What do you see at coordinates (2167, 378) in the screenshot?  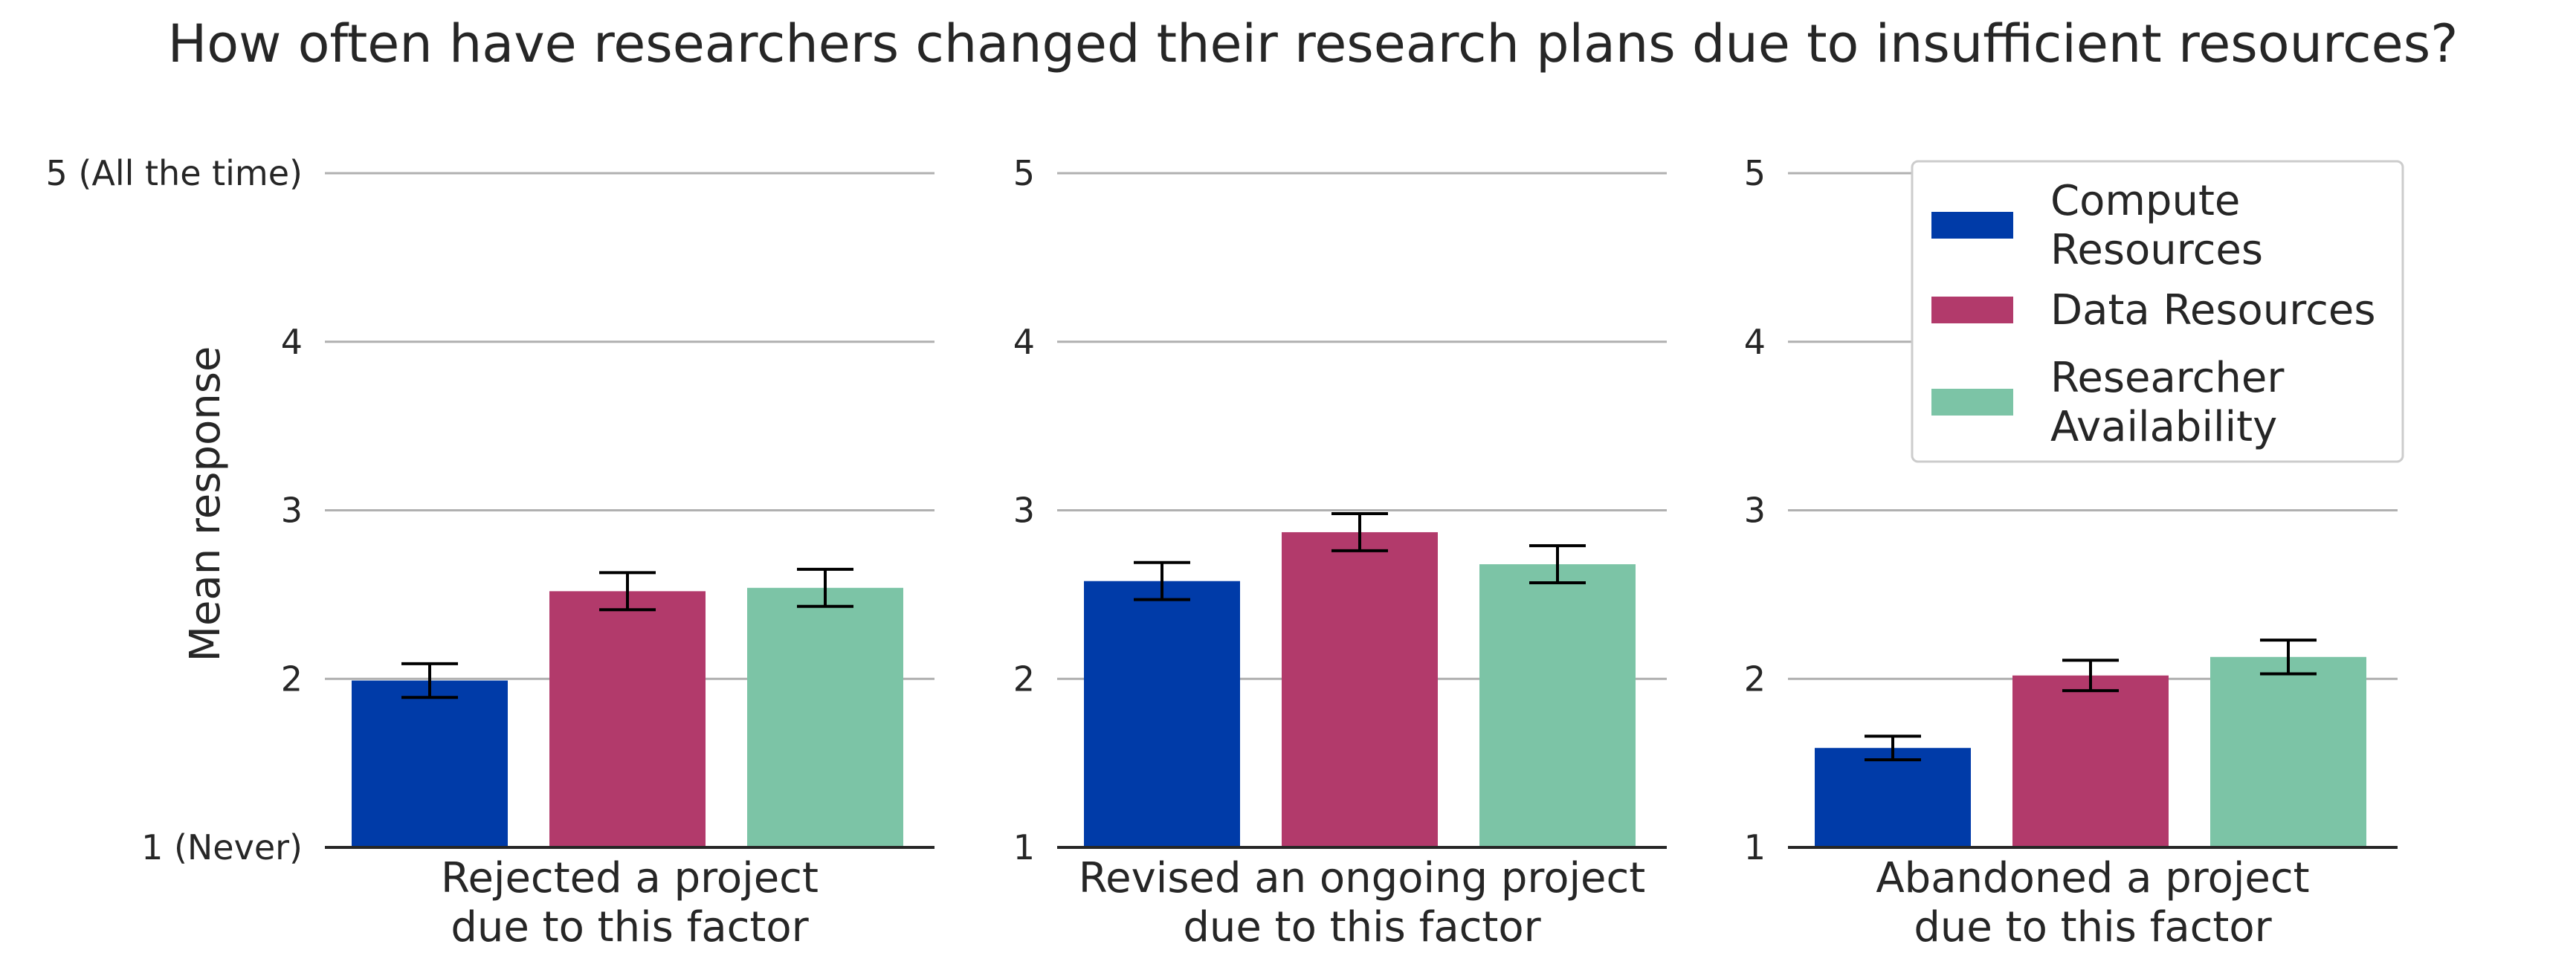 I see `legend-label: Researcher` at bounding box center [2167, 378].